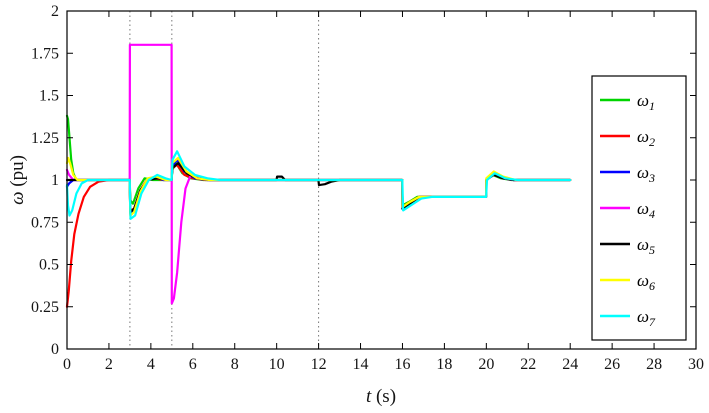 The image size is (709, 413). I want to click on legend-label: ω1, so click(646, 102).